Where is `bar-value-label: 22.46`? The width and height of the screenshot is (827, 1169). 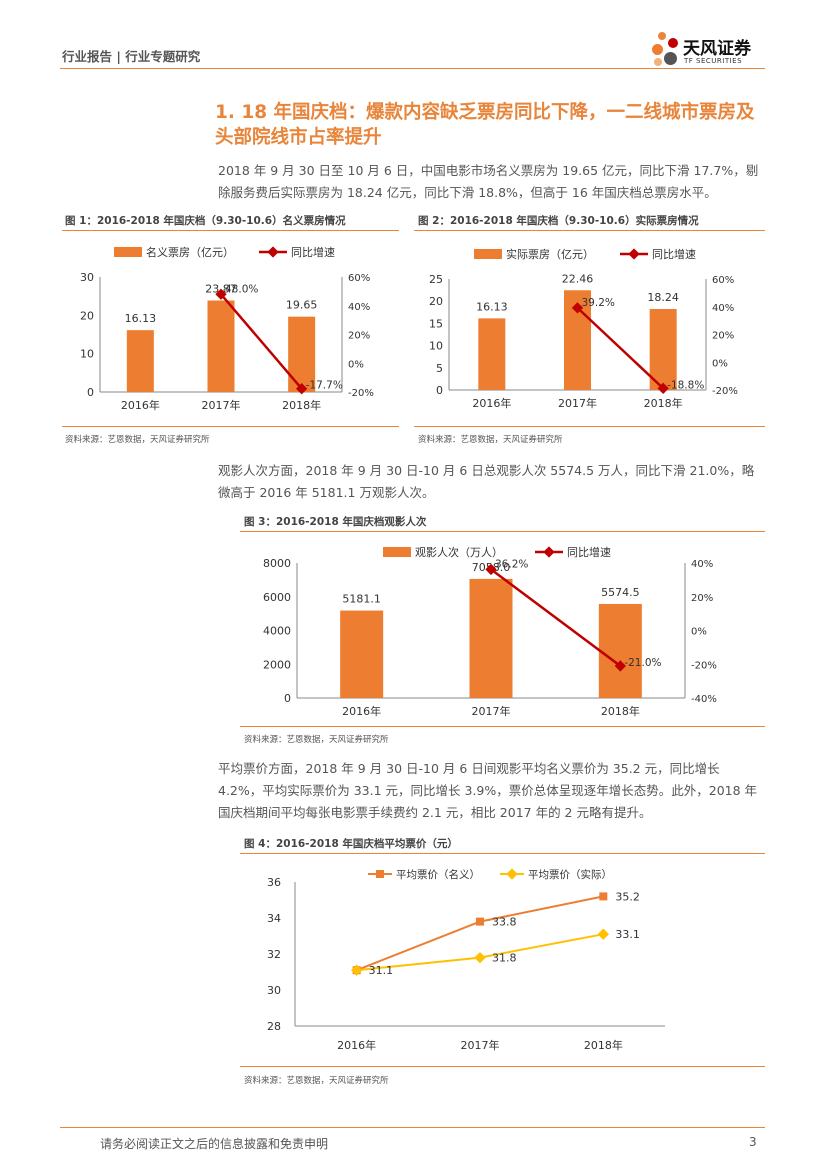
bar-value-label: 22.46 is located at coordinates (578, 278).